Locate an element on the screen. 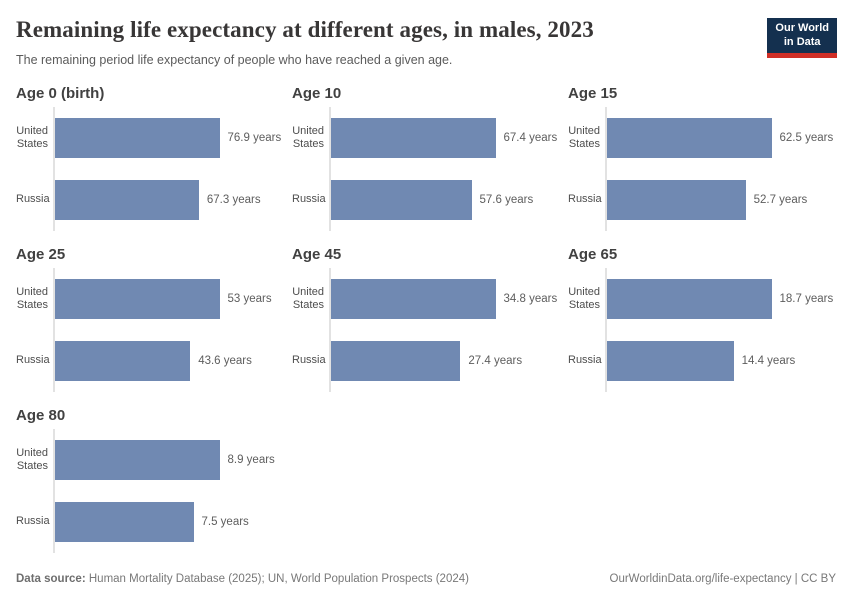 The height and width of the screenshot is (600, 850). bar-row: Russia 7.5 years is located at coordinates (154, 522).